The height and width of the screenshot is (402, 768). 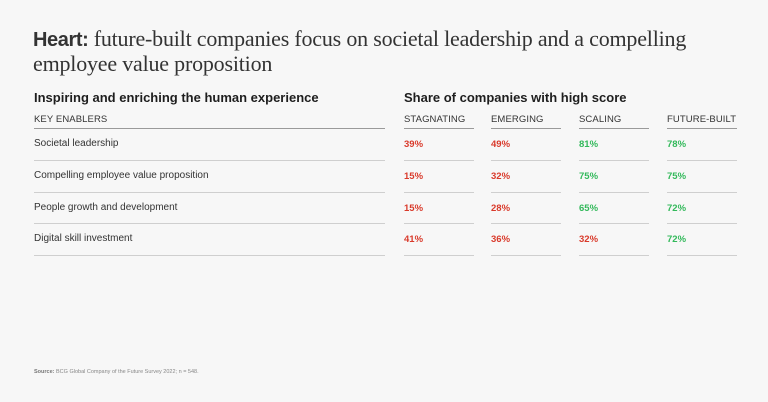 I want to click on cell-value: 65%, so click(x=589, y=208).